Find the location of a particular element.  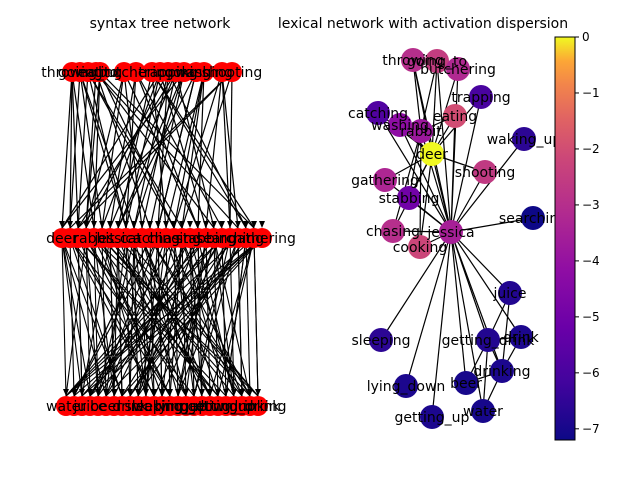

syntax-node-label: chasing is located at coordinates (174, 239).